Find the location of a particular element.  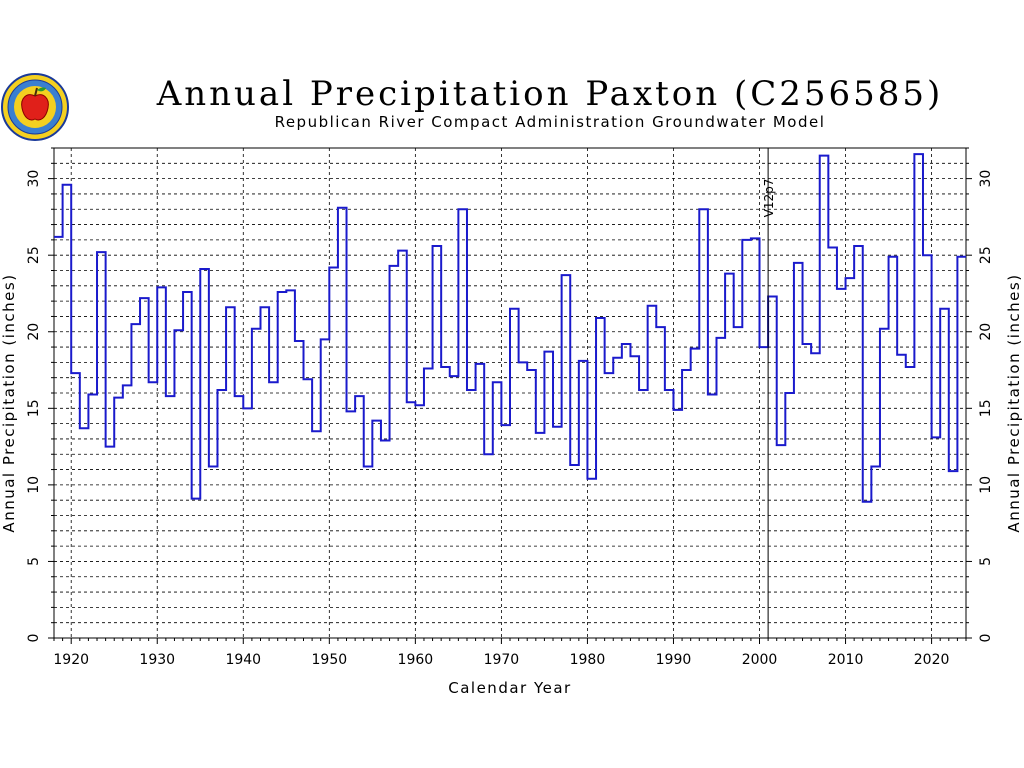

annotation: V12p7 is located at coordinates (769, 393).